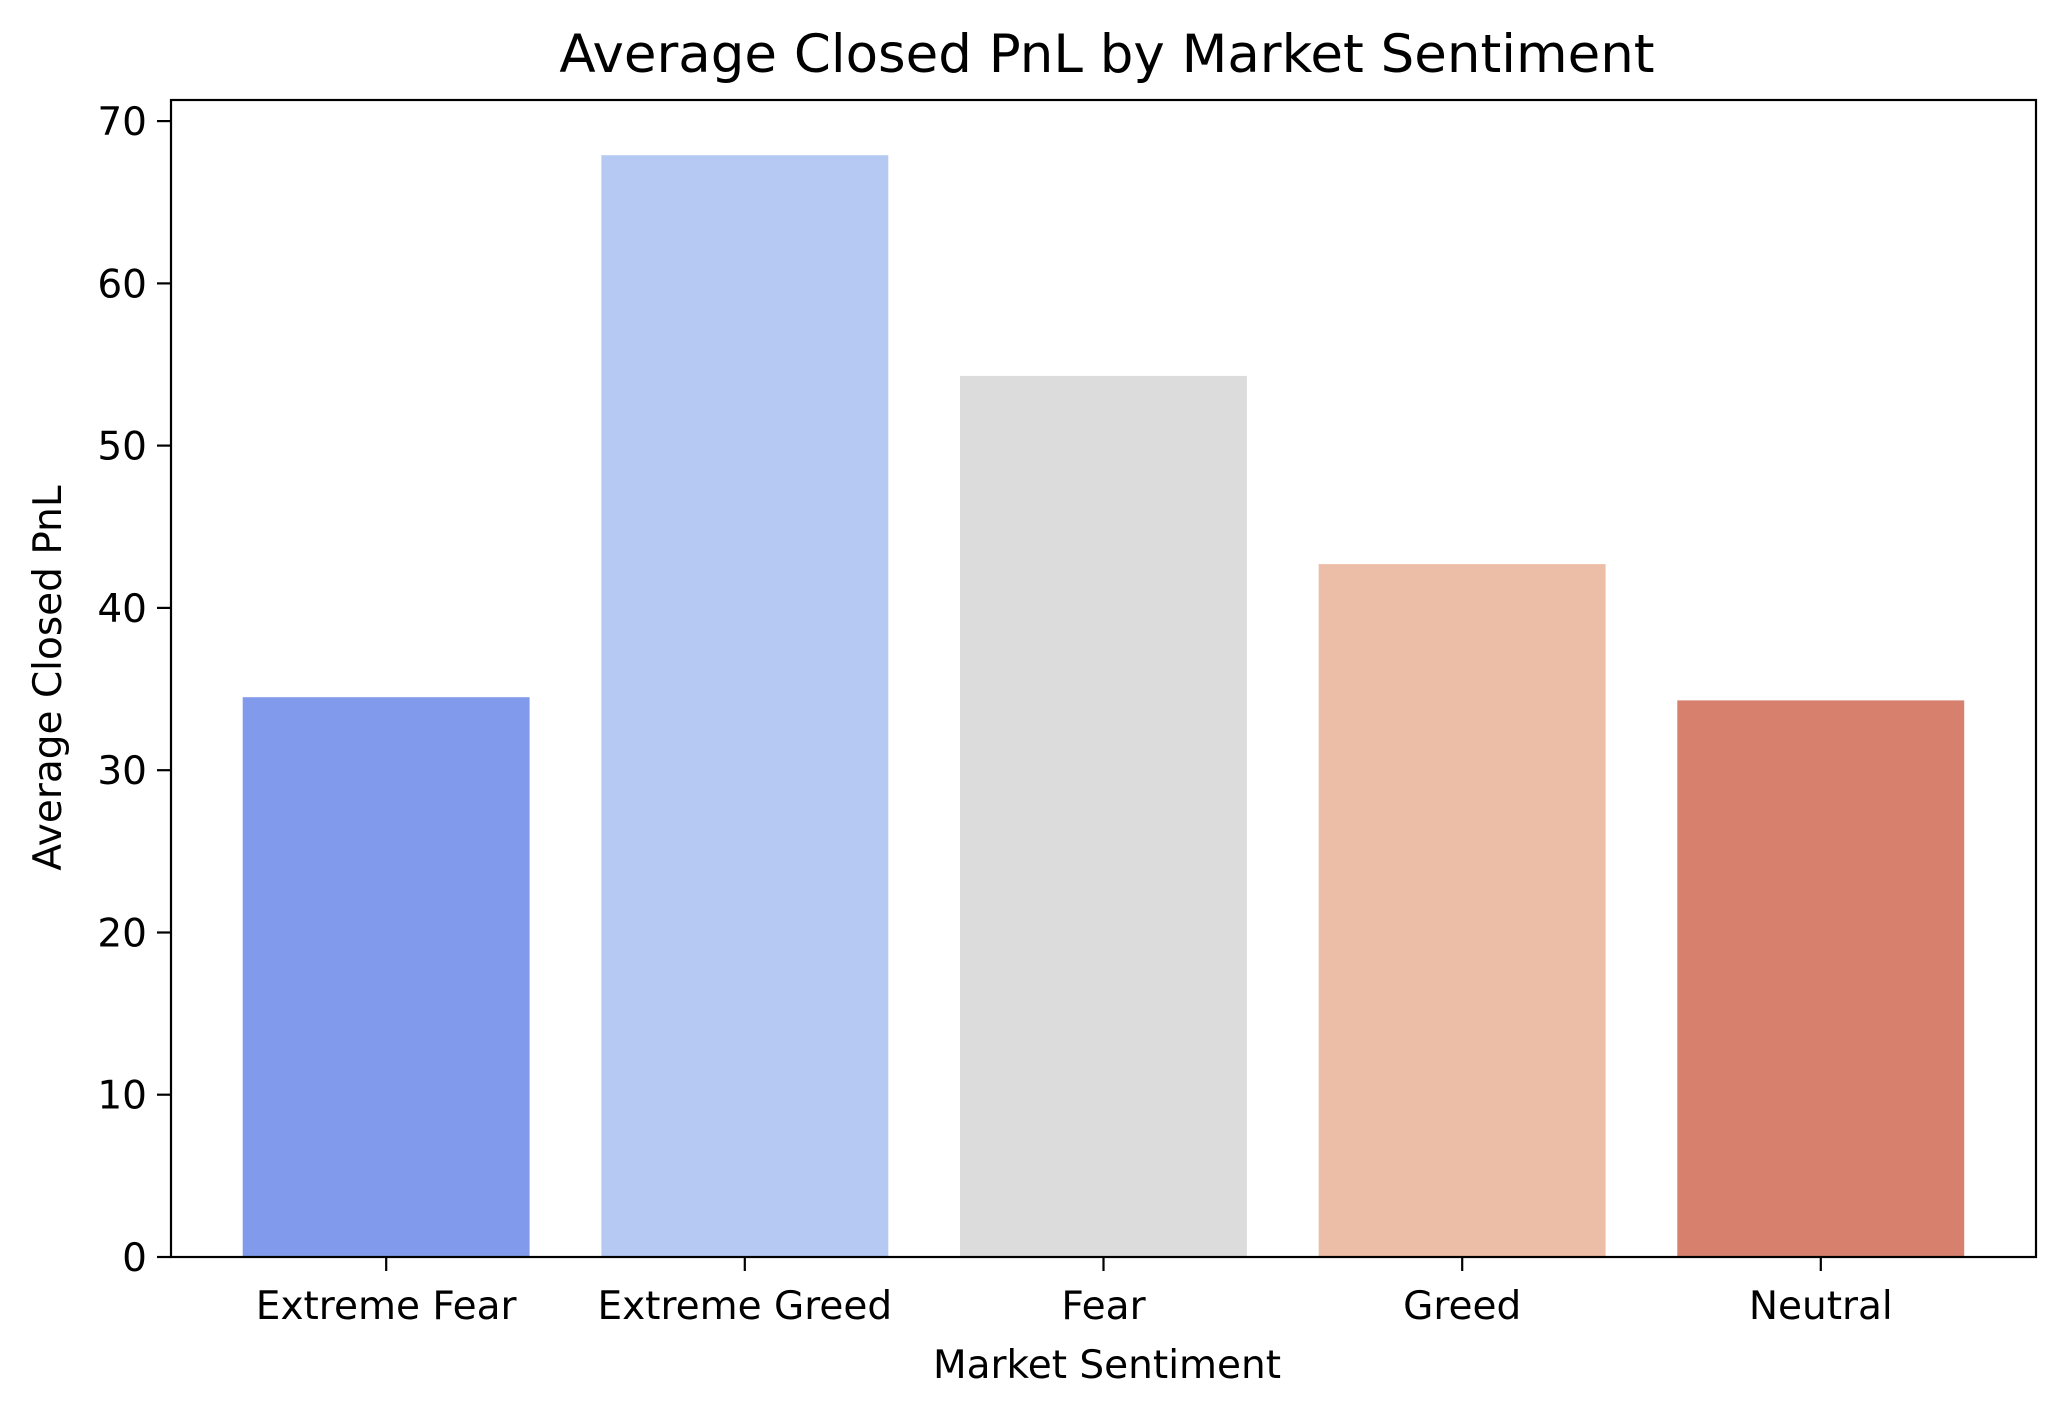 The image size is (2060, 1414). What do you see at coordinates (134, 1258) in the screenshot?
I see `y-tick-label: 0` at bounding box center [134, 1258].